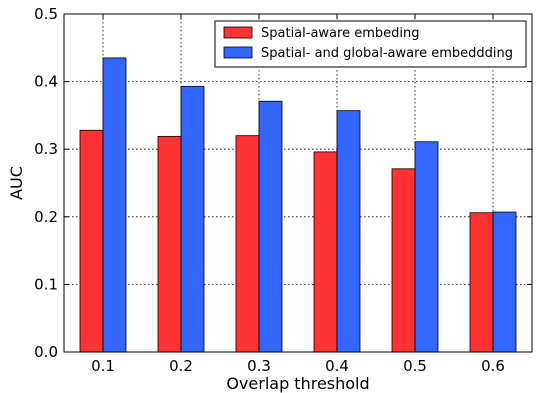  What do you see at coordinates (504, 282) in the screenshot?
I see `bar-series-2-0.6` at bounding box center [504, 282].